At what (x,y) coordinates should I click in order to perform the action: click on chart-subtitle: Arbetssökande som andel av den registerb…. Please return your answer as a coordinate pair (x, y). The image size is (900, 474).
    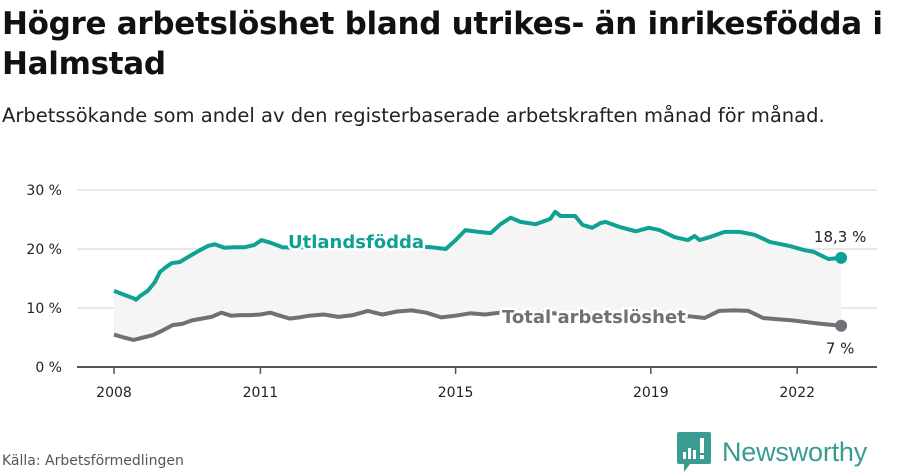
    Looking at the image, I should click on (413, 115).